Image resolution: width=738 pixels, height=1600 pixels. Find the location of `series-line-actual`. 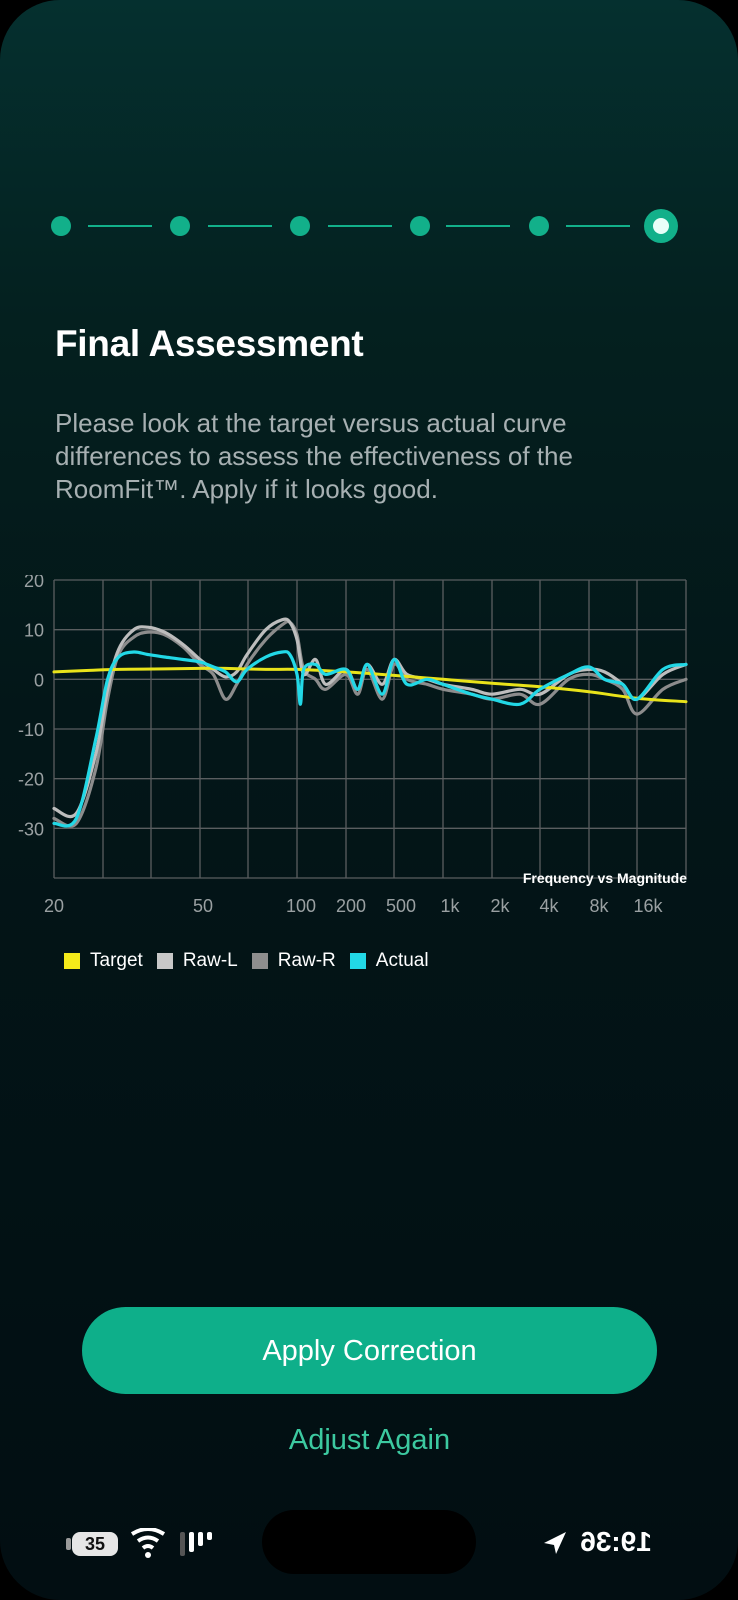

series-line-actual is located at coordinates (370, 739).